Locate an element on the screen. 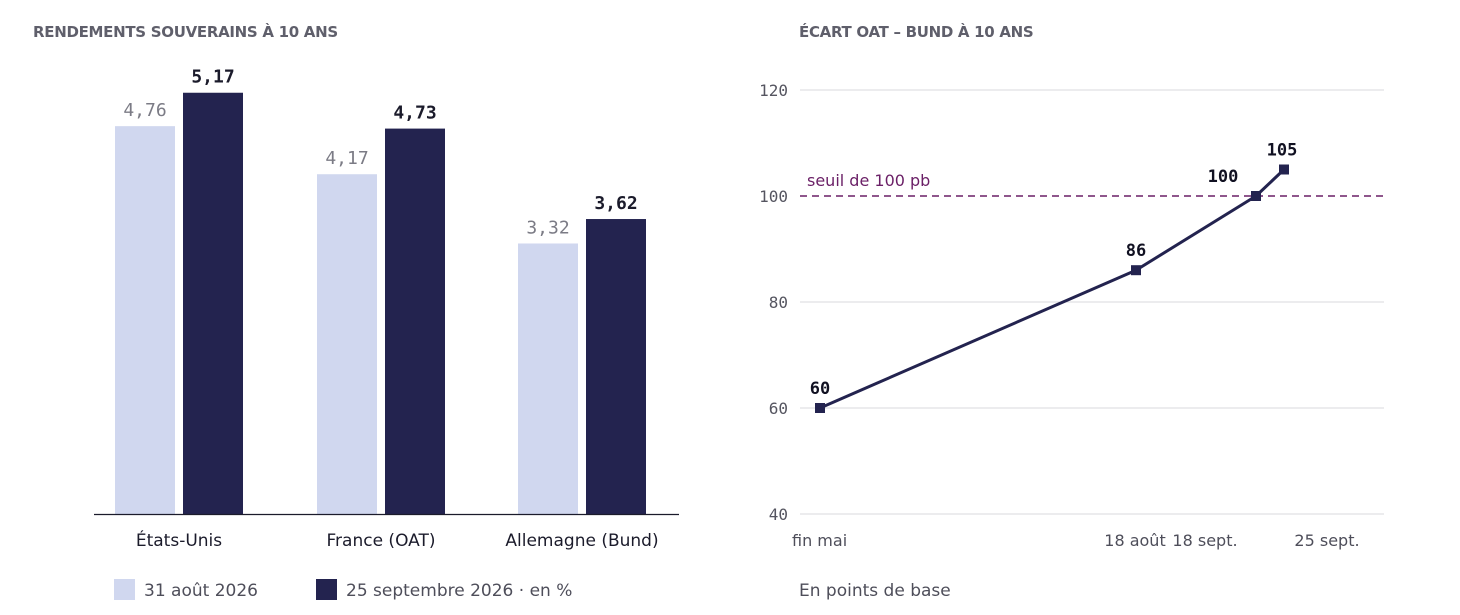 This screenshot has width=1460, height=615. threshold-group: seuil de 100 pb is located at coordinates (1092, 184).